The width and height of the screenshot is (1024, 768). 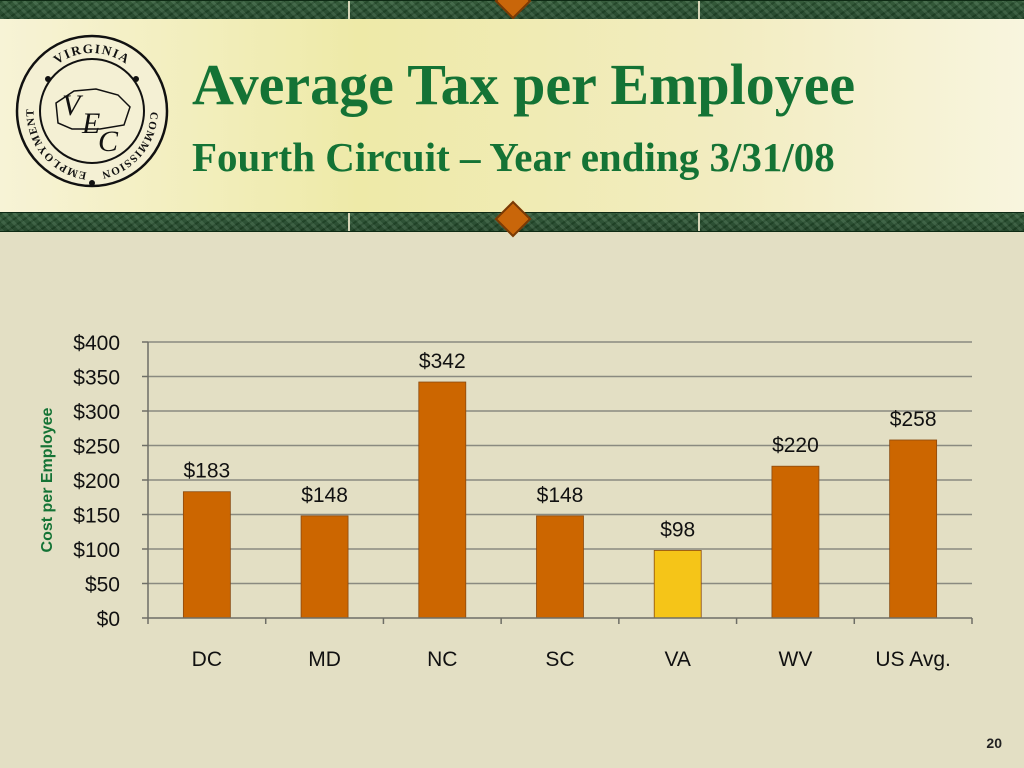 What do you see at coordinates (324, 659) in the screenshot?
I see `x-tick-label: MD` at bounding box center [324, 659].